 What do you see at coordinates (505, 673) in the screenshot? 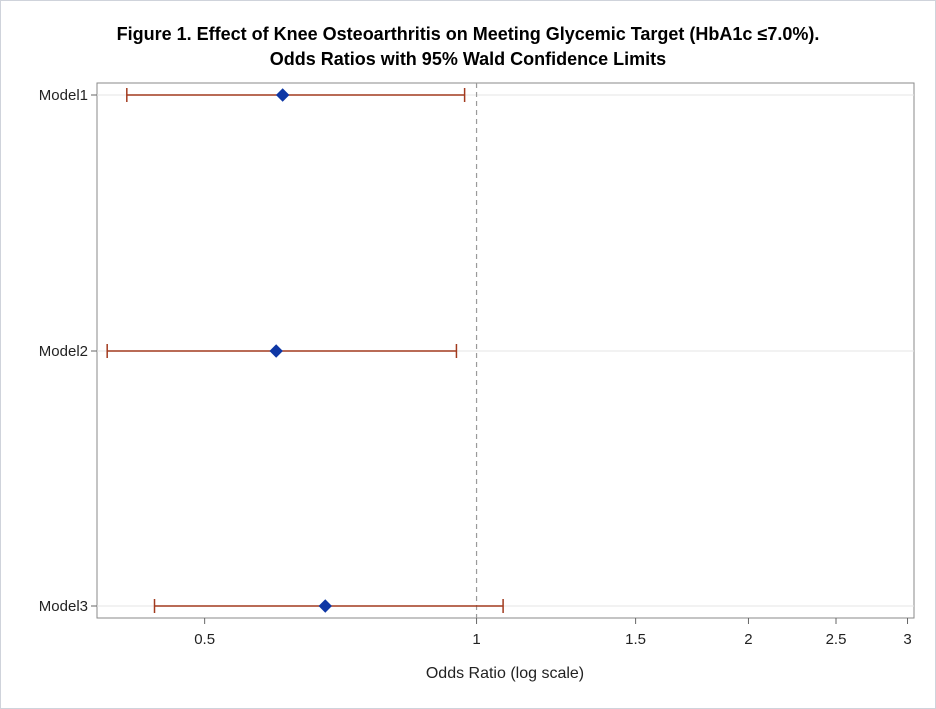
I see `x-axis-label: Odds Ratio (log scale)` at bounding box center [505, 673].